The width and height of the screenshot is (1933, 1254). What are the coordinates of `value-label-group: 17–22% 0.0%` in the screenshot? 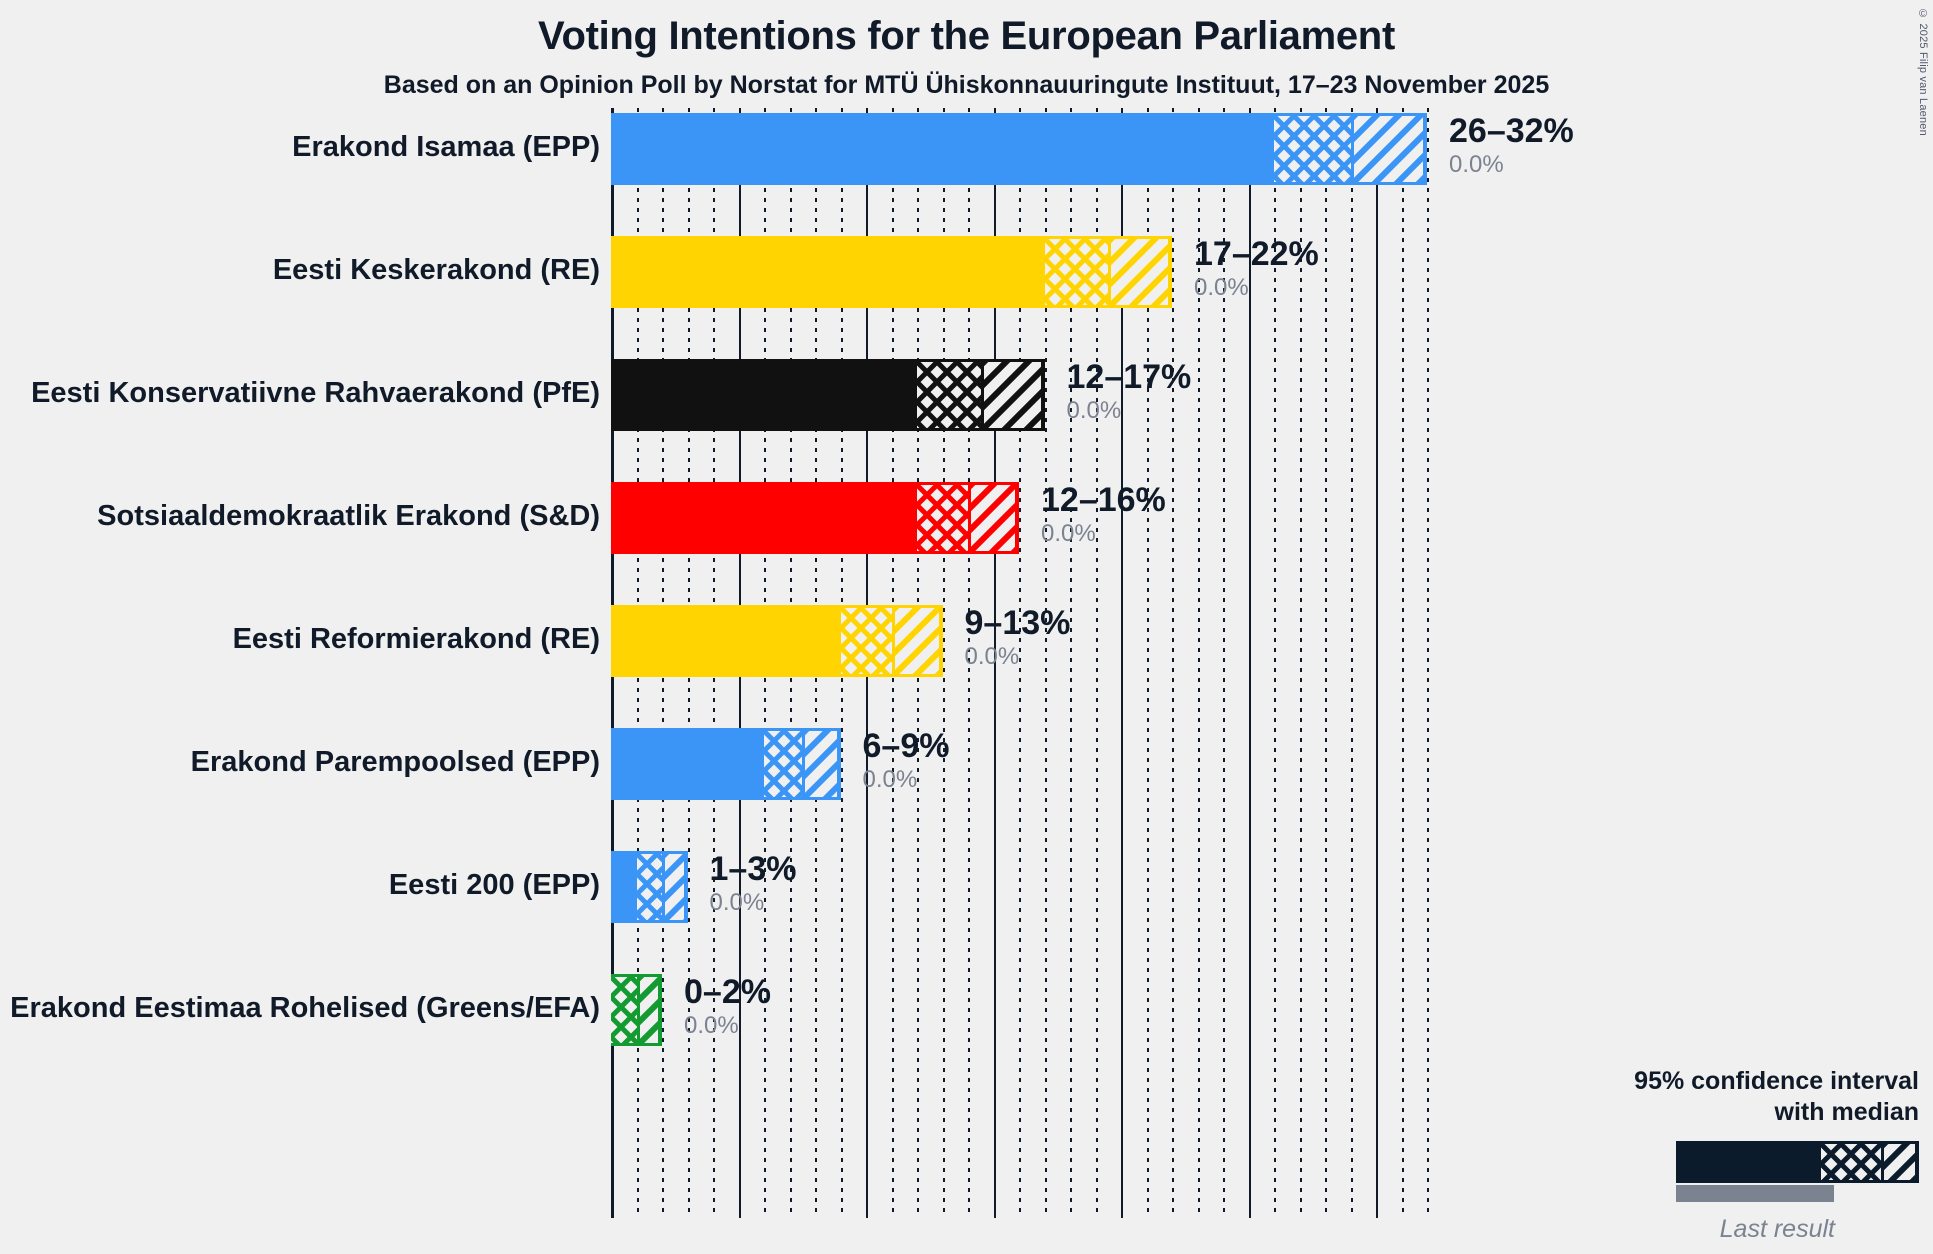 It's located at (1256, 268).